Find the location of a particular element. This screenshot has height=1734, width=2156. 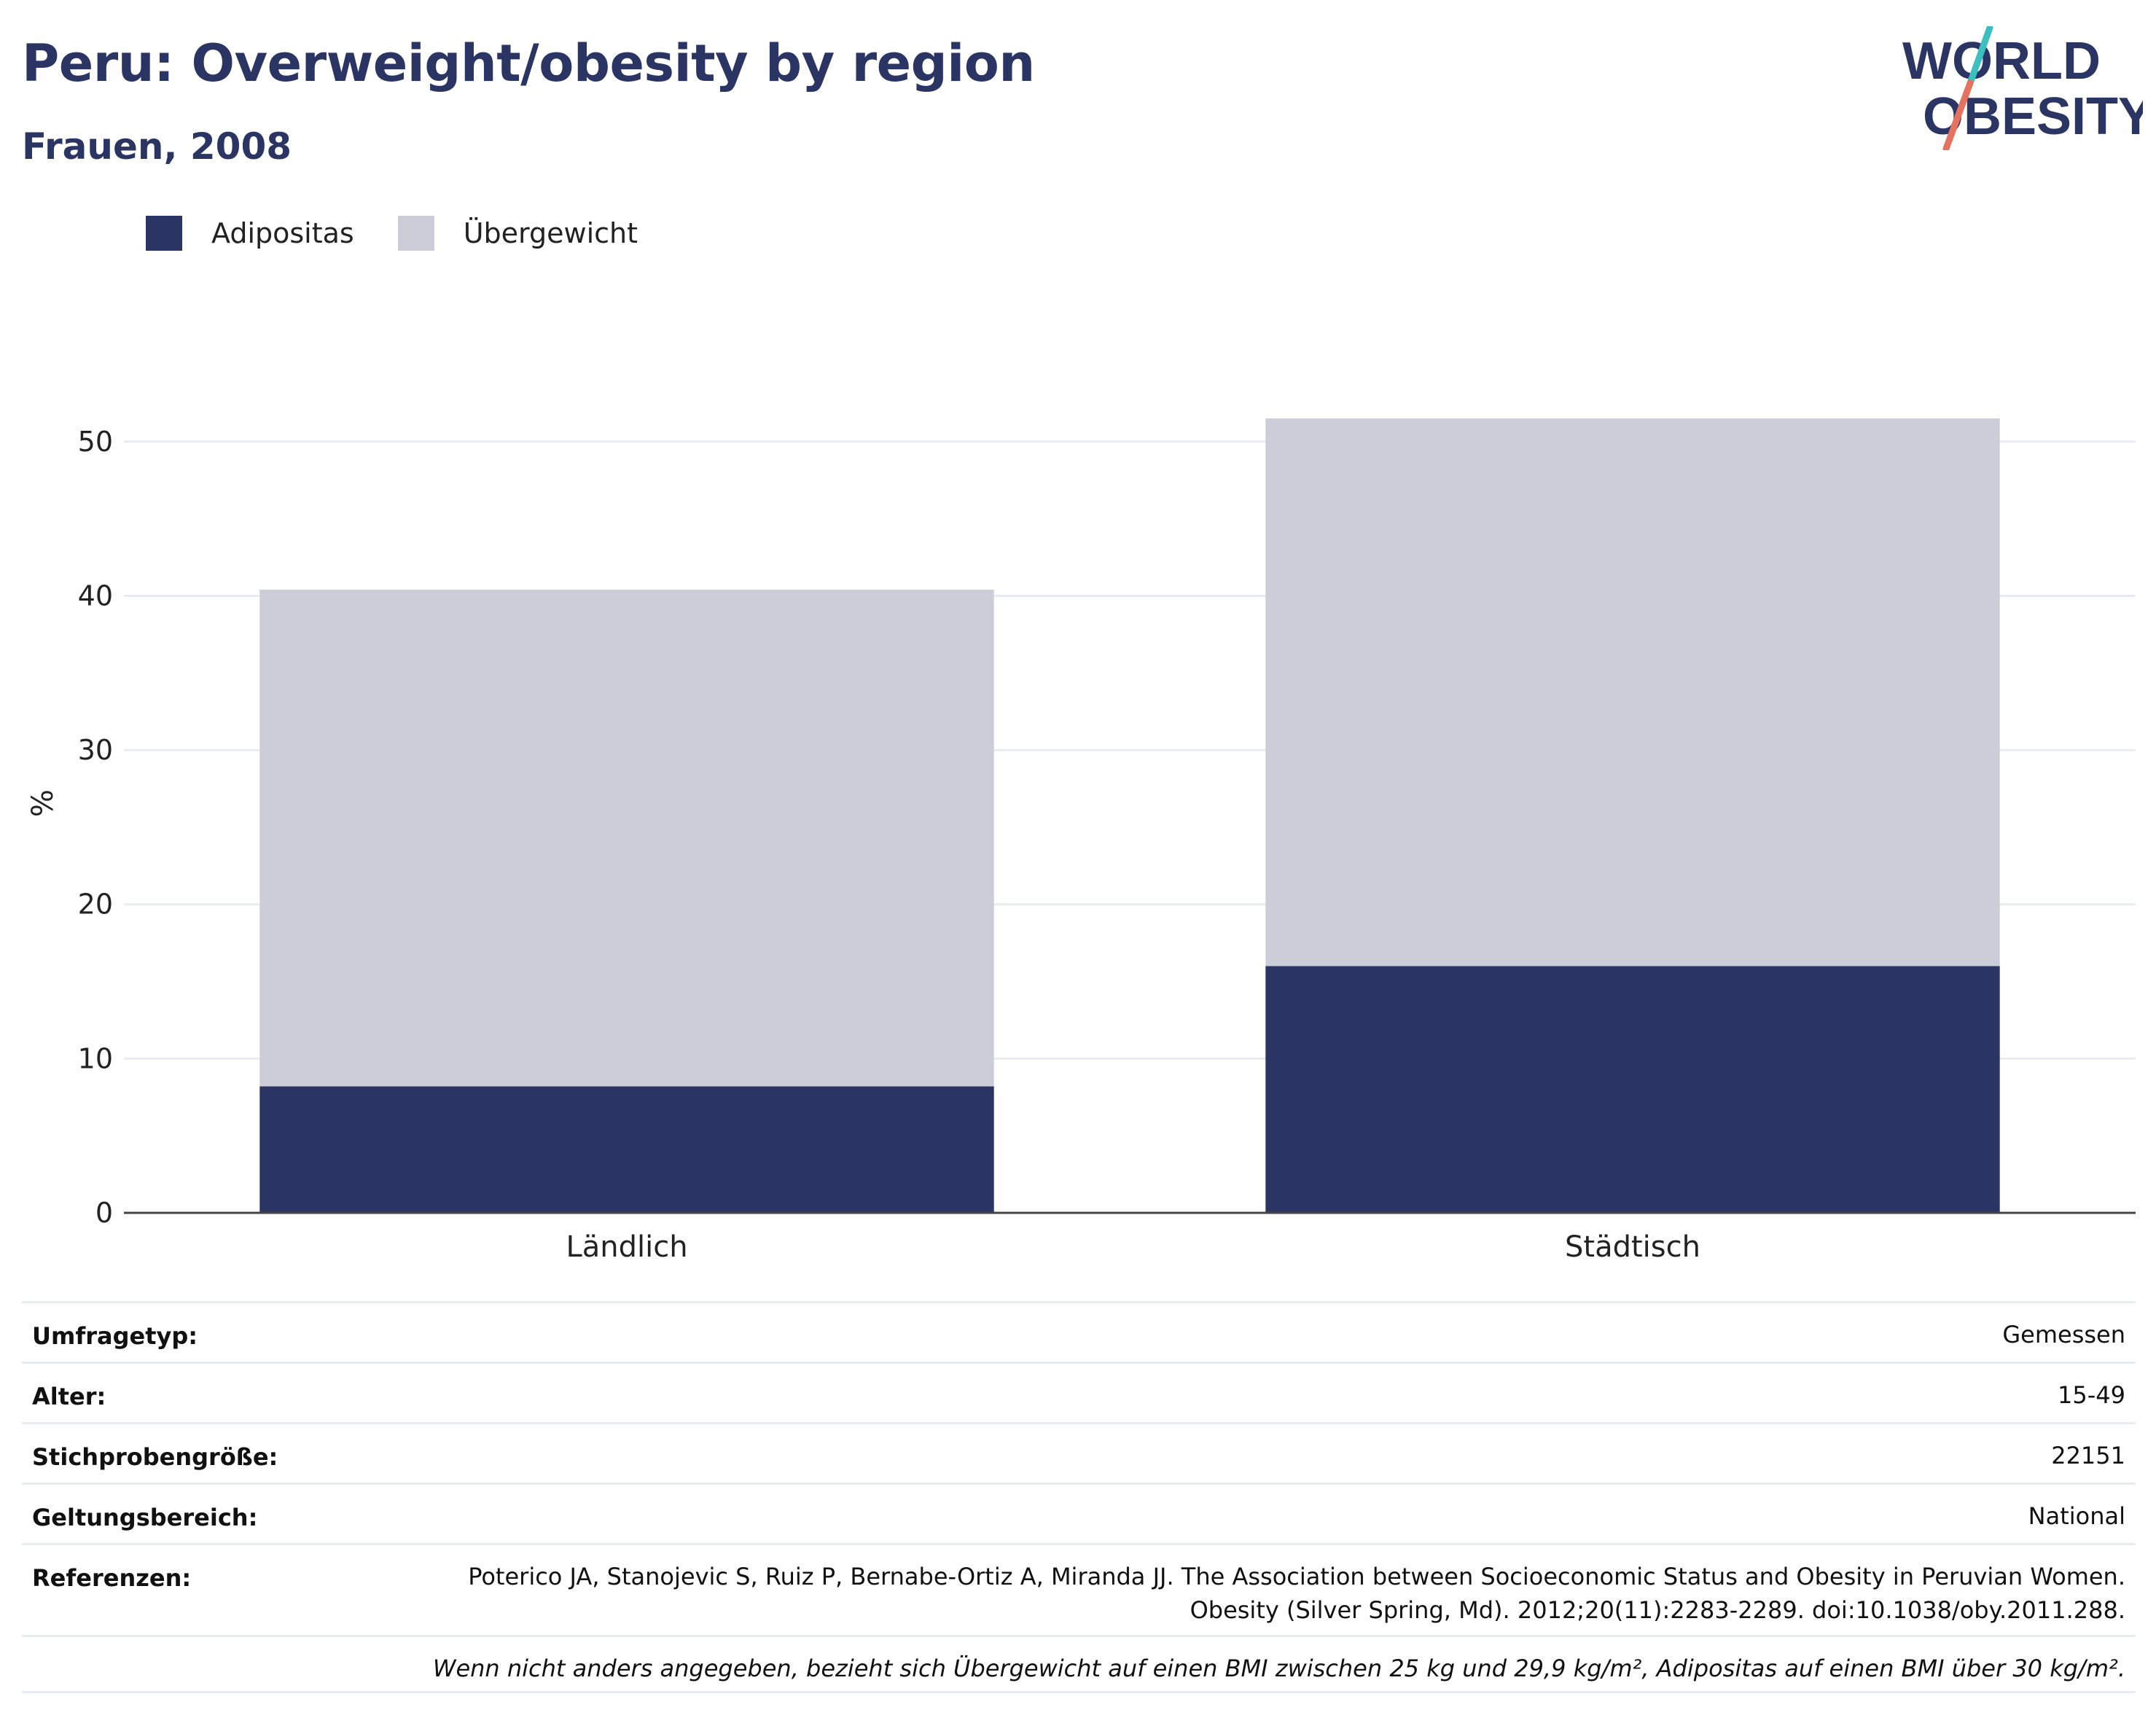

legend-label-uebergewicht: Übergewicht is located at coordinates (550, 233).